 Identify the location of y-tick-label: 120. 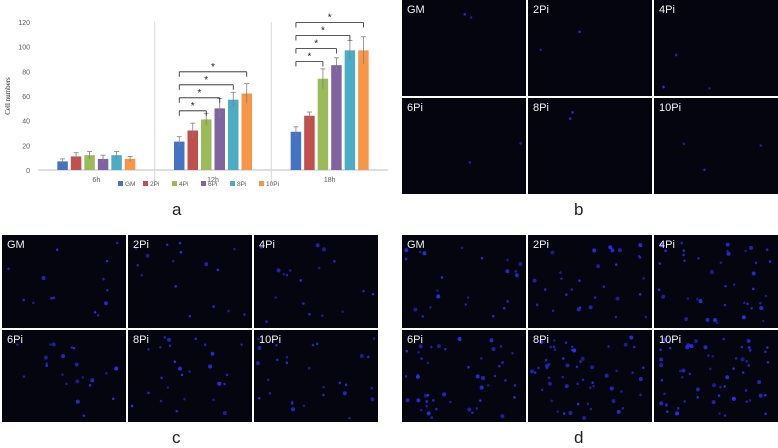
(24, 23).